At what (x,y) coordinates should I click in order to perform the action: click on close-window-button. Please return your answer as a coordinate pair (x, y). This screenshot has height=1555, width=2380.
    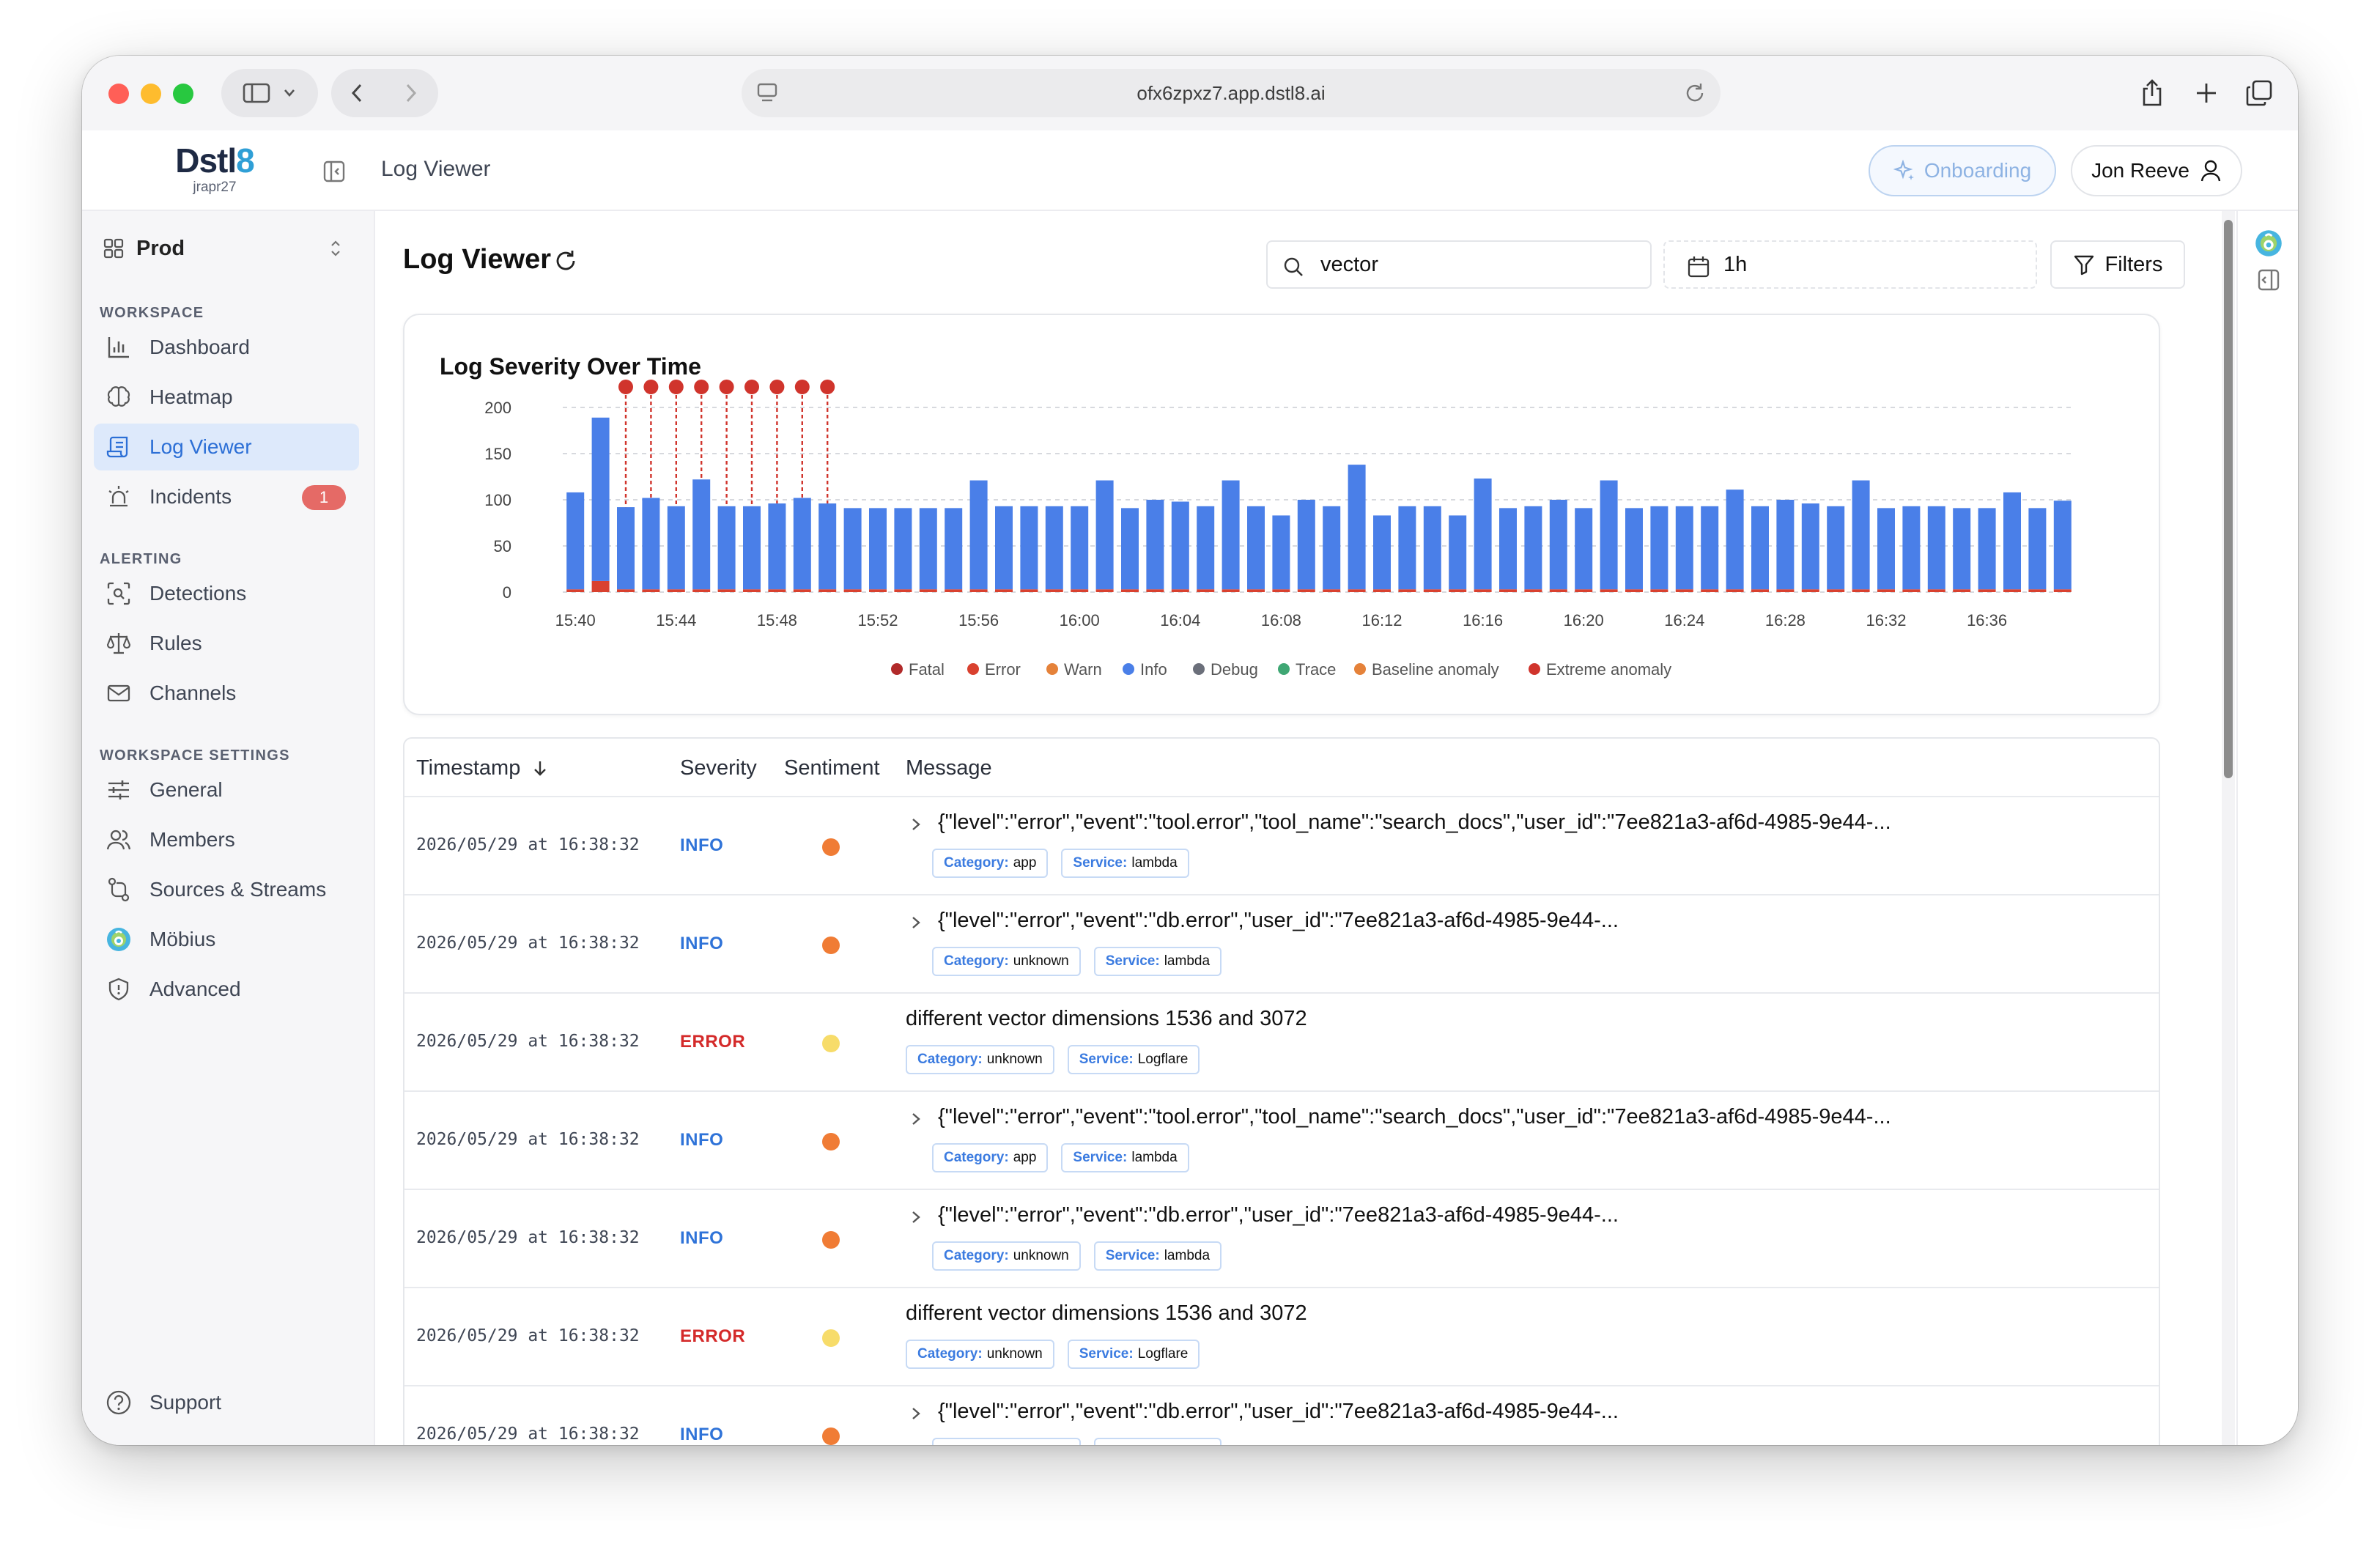
    Looking at the image, I should click on (118, 94).